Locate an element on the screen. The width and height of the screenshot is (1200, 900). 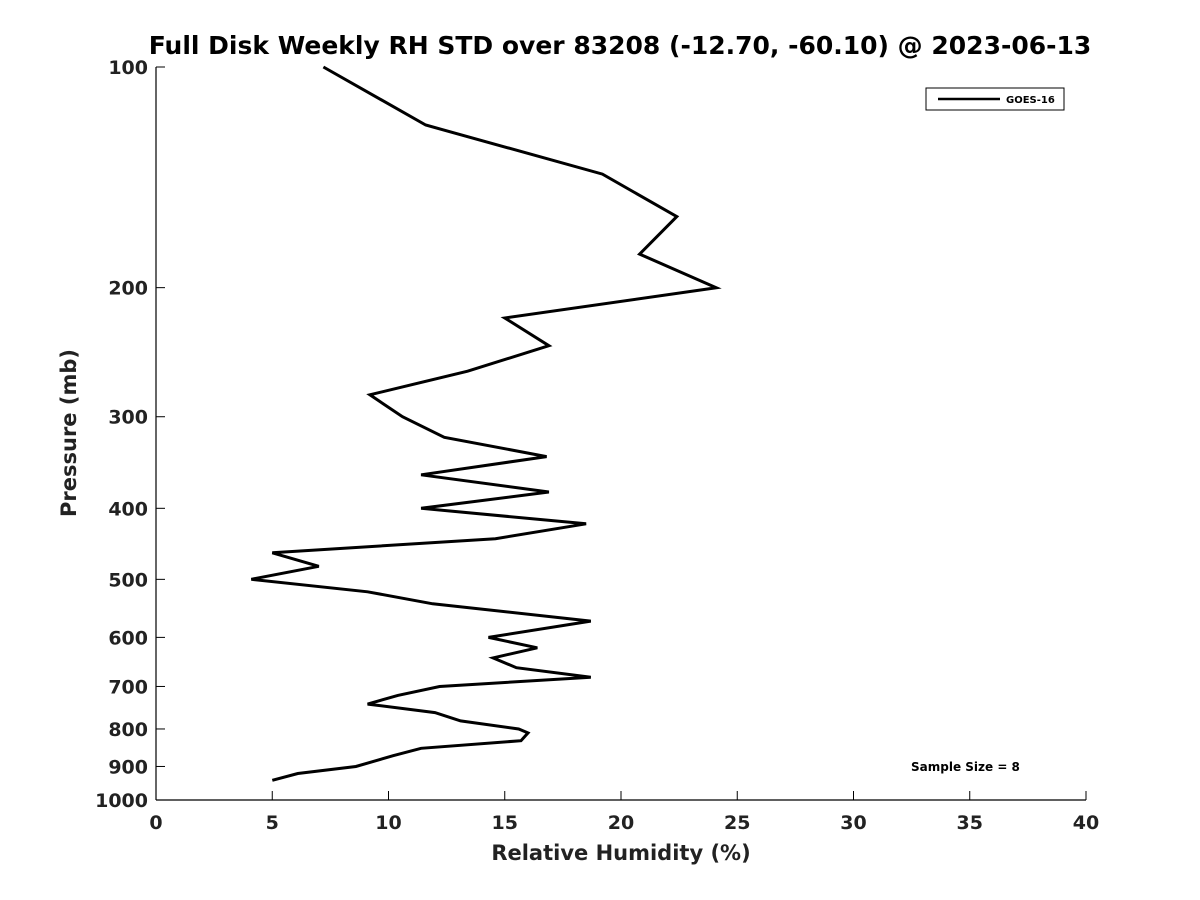
sample-size-annotation: Sample Size = 8 is located at coordinates (965, 767).